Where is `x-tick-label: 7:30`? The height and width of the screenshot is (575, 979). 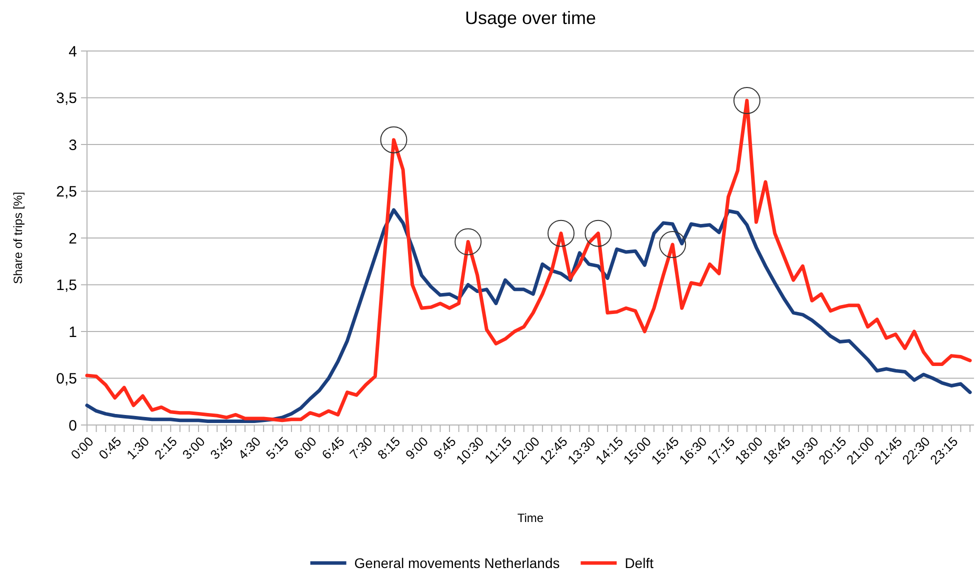 x-tick-label: 7:30 is located at coordinates (361, 448).